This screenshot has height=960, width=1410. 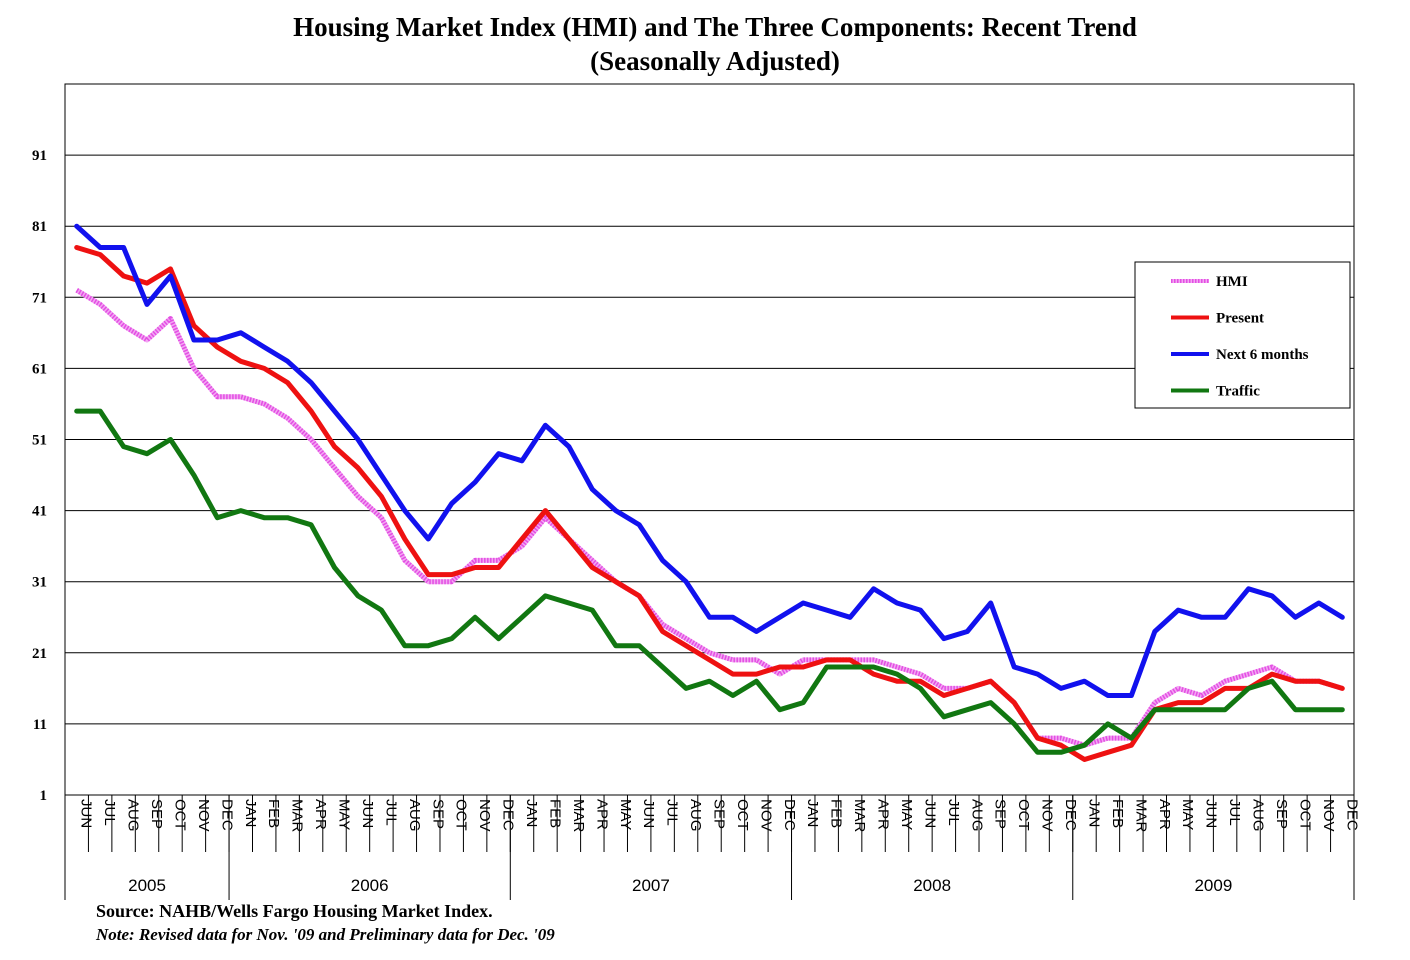 What do you see at coordinates (370, 885) in the screenshot?
I see `year-label-2006: 2006` at bounding box center [370, 885].